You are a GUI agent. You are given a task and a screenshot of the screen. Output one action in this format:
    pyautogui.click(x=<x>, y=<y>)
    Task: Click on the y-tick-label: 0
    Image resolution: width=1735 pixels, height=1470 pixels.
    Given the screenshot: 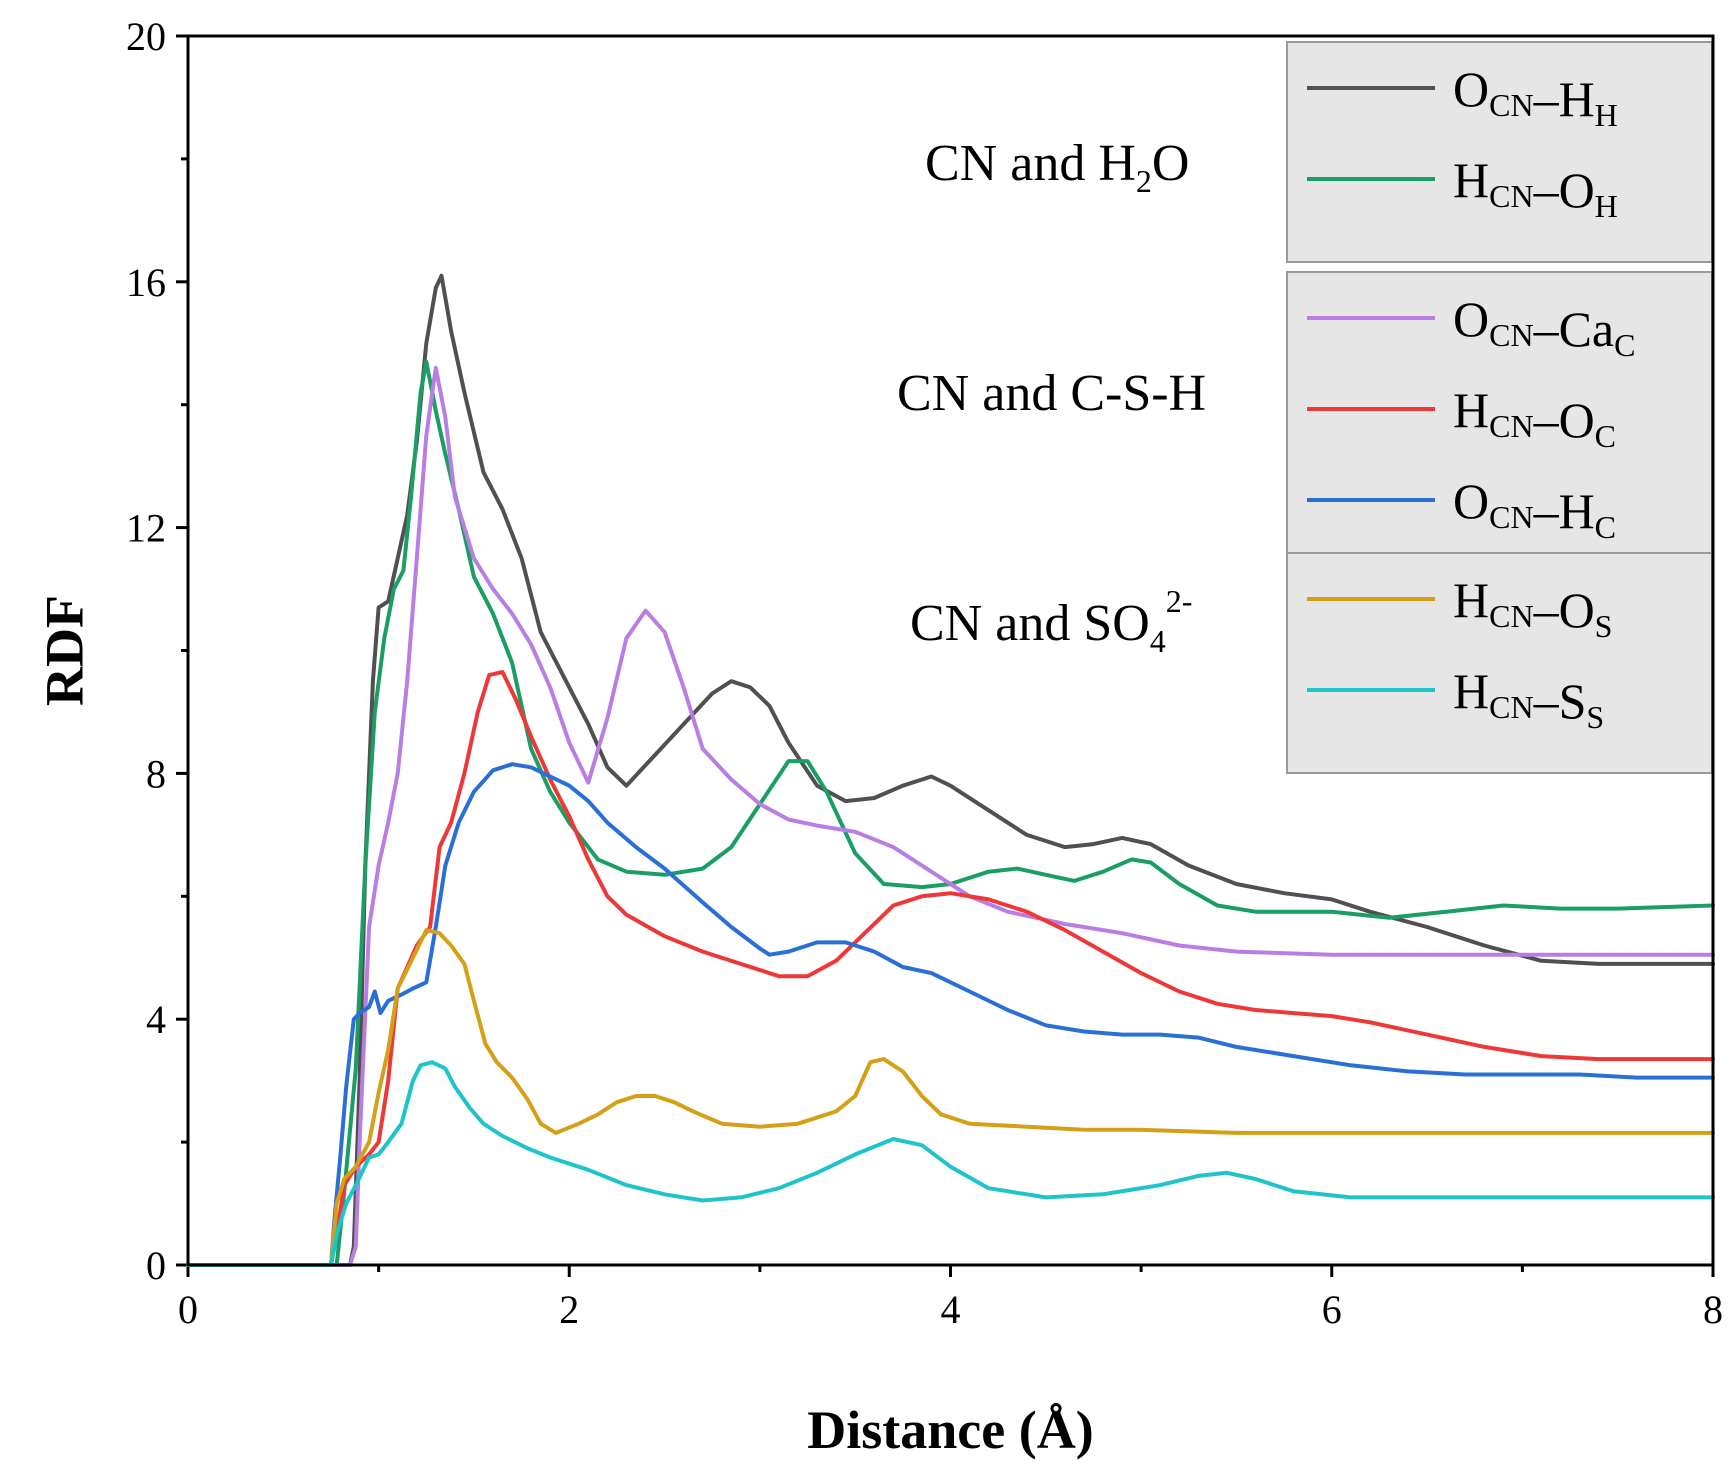 What is the action you would take?
    pyautogui.click(x=156, y=1265)
    